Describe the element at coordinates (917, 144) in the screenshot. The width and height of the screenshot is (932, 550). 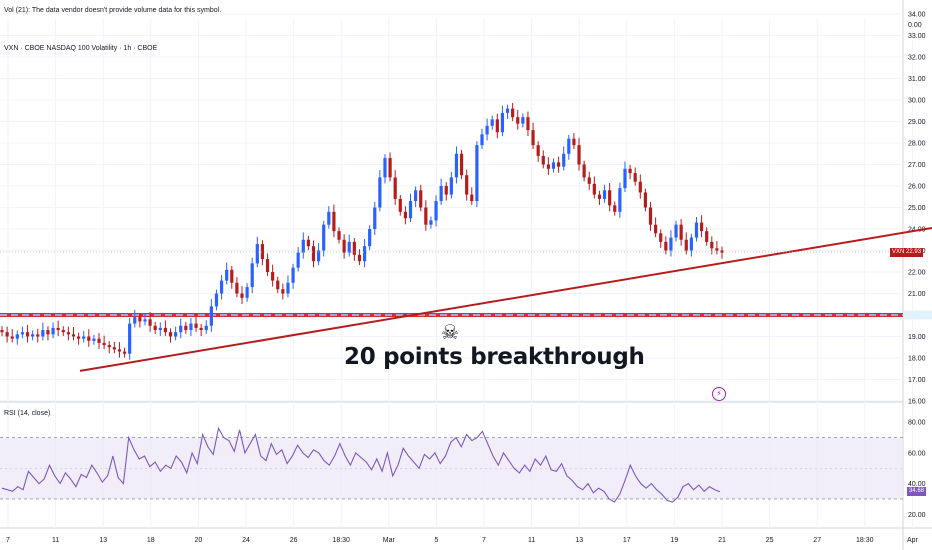
I see `price-axis-label: 28.00` at that location.